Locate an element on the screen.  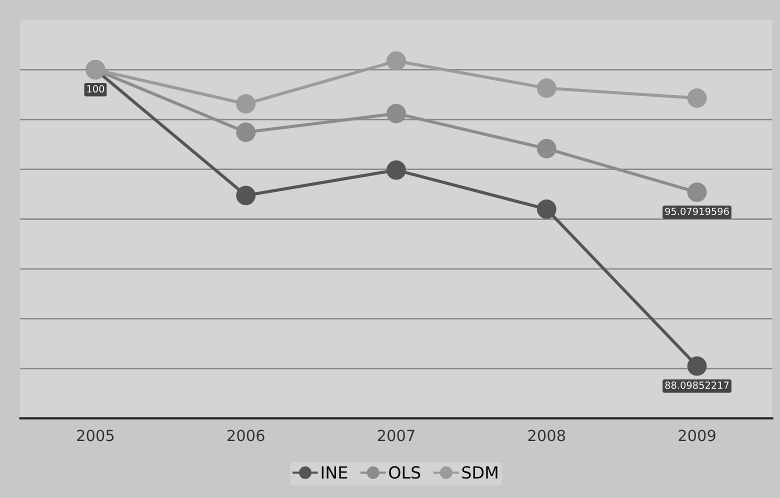
x-tick-label: 2009 is located at coordinates (697, 436).